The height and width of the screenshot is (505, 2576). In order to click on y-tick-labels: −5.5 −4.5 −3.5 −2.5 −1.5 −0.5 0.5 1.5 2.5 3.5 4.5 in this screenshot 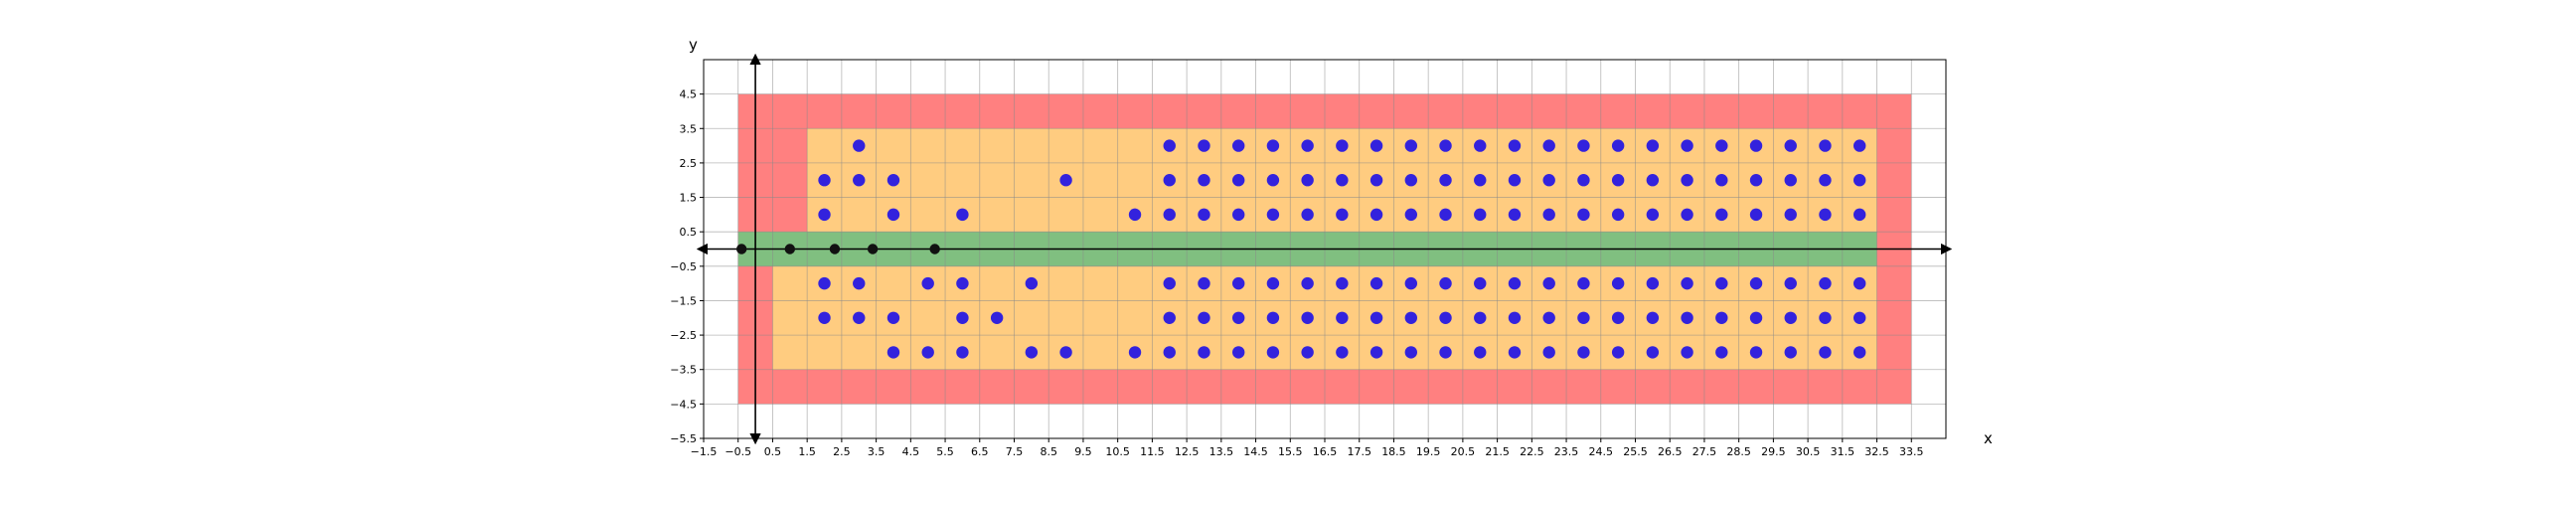, I will do `click(687, 266)`.